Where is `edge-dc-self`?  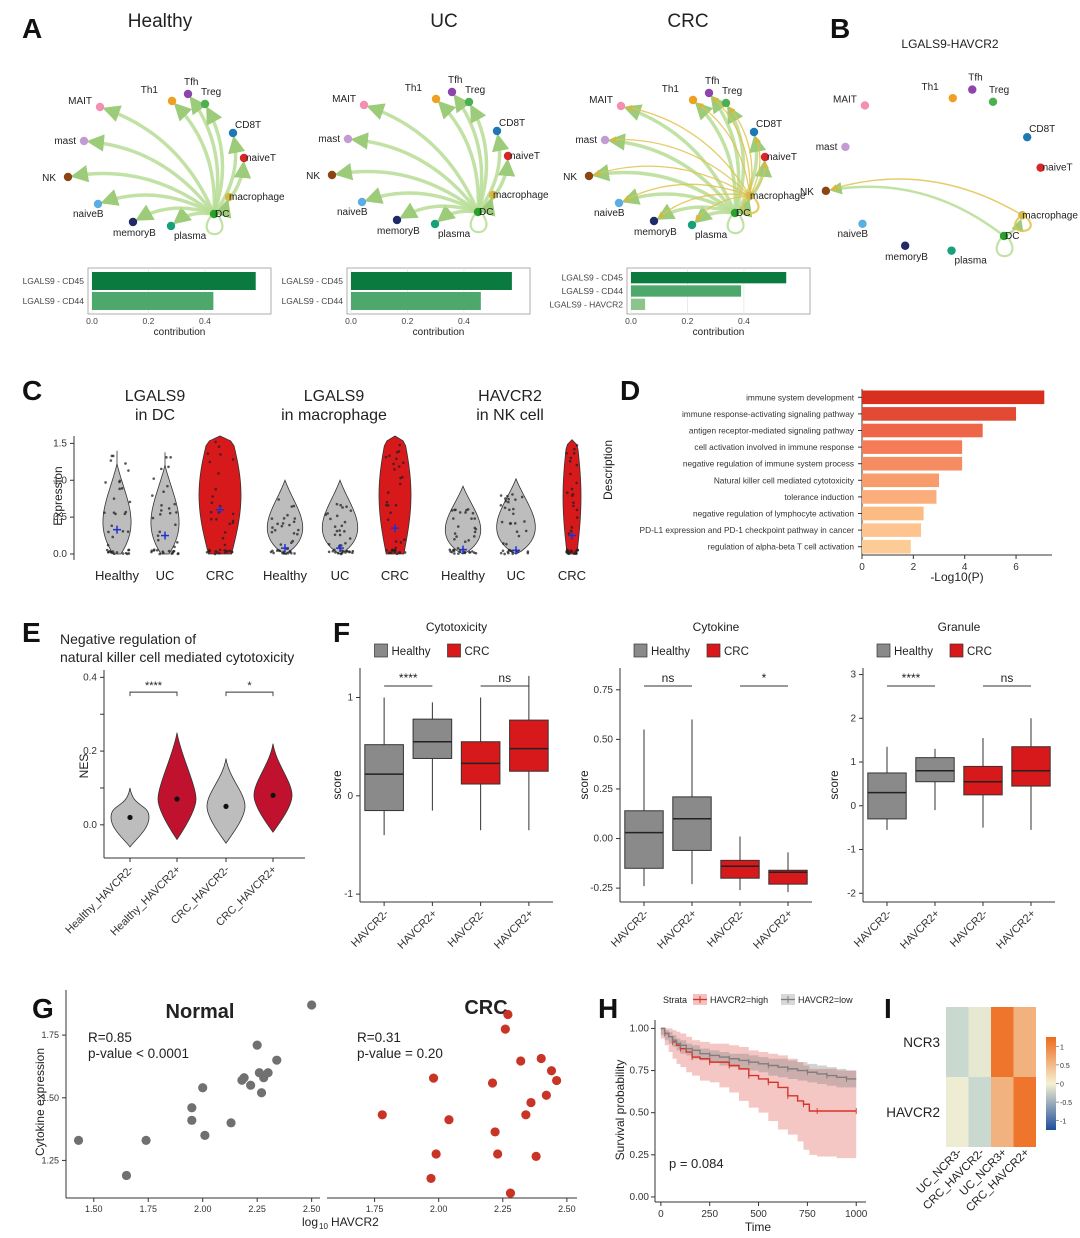 edge-dc-self is located at coordinates (735, 224).